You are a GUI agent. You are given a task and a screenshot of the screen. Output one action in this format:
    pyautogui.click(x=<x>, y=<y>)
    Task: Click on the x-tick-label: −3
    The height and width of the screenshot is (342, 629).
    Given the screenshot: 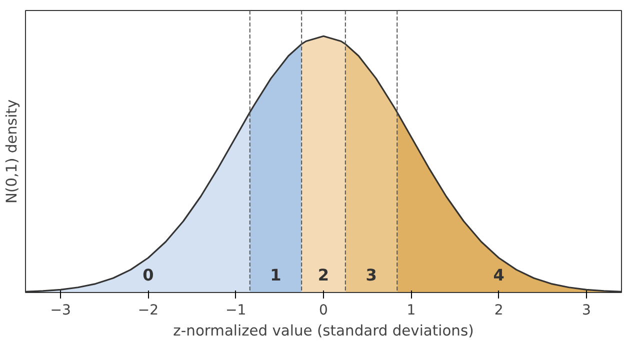 What is the action you would take?
    pyautogui.click(x=60, y=310)
    